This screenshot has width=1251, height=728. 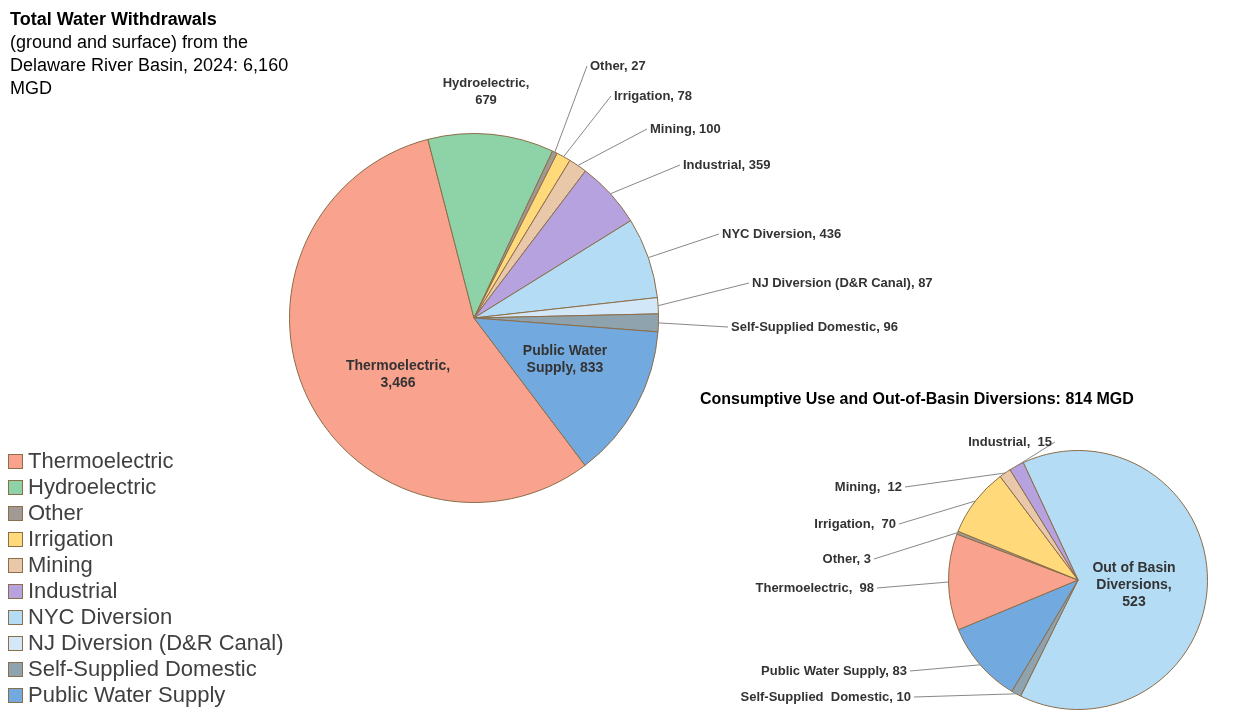 What do you see at coordinates (917, 398) in the screenshot?
I see `chart-title: Consumptive Use and Out-of-Basin Diversions: 814 MGD` at bounding box center [917, 398].